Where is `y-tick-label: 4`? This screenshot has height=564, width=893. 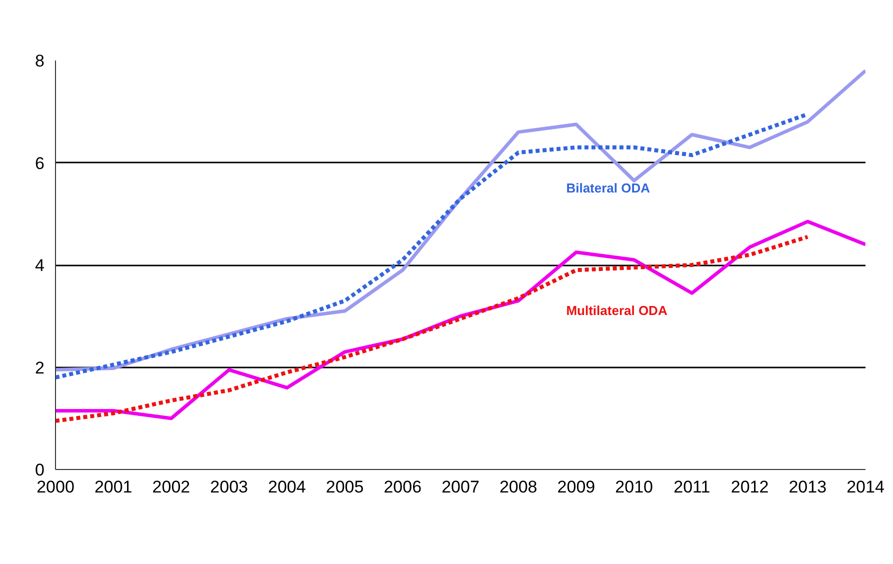 y-tick-label: 4 is located at coordinates (40, 265).